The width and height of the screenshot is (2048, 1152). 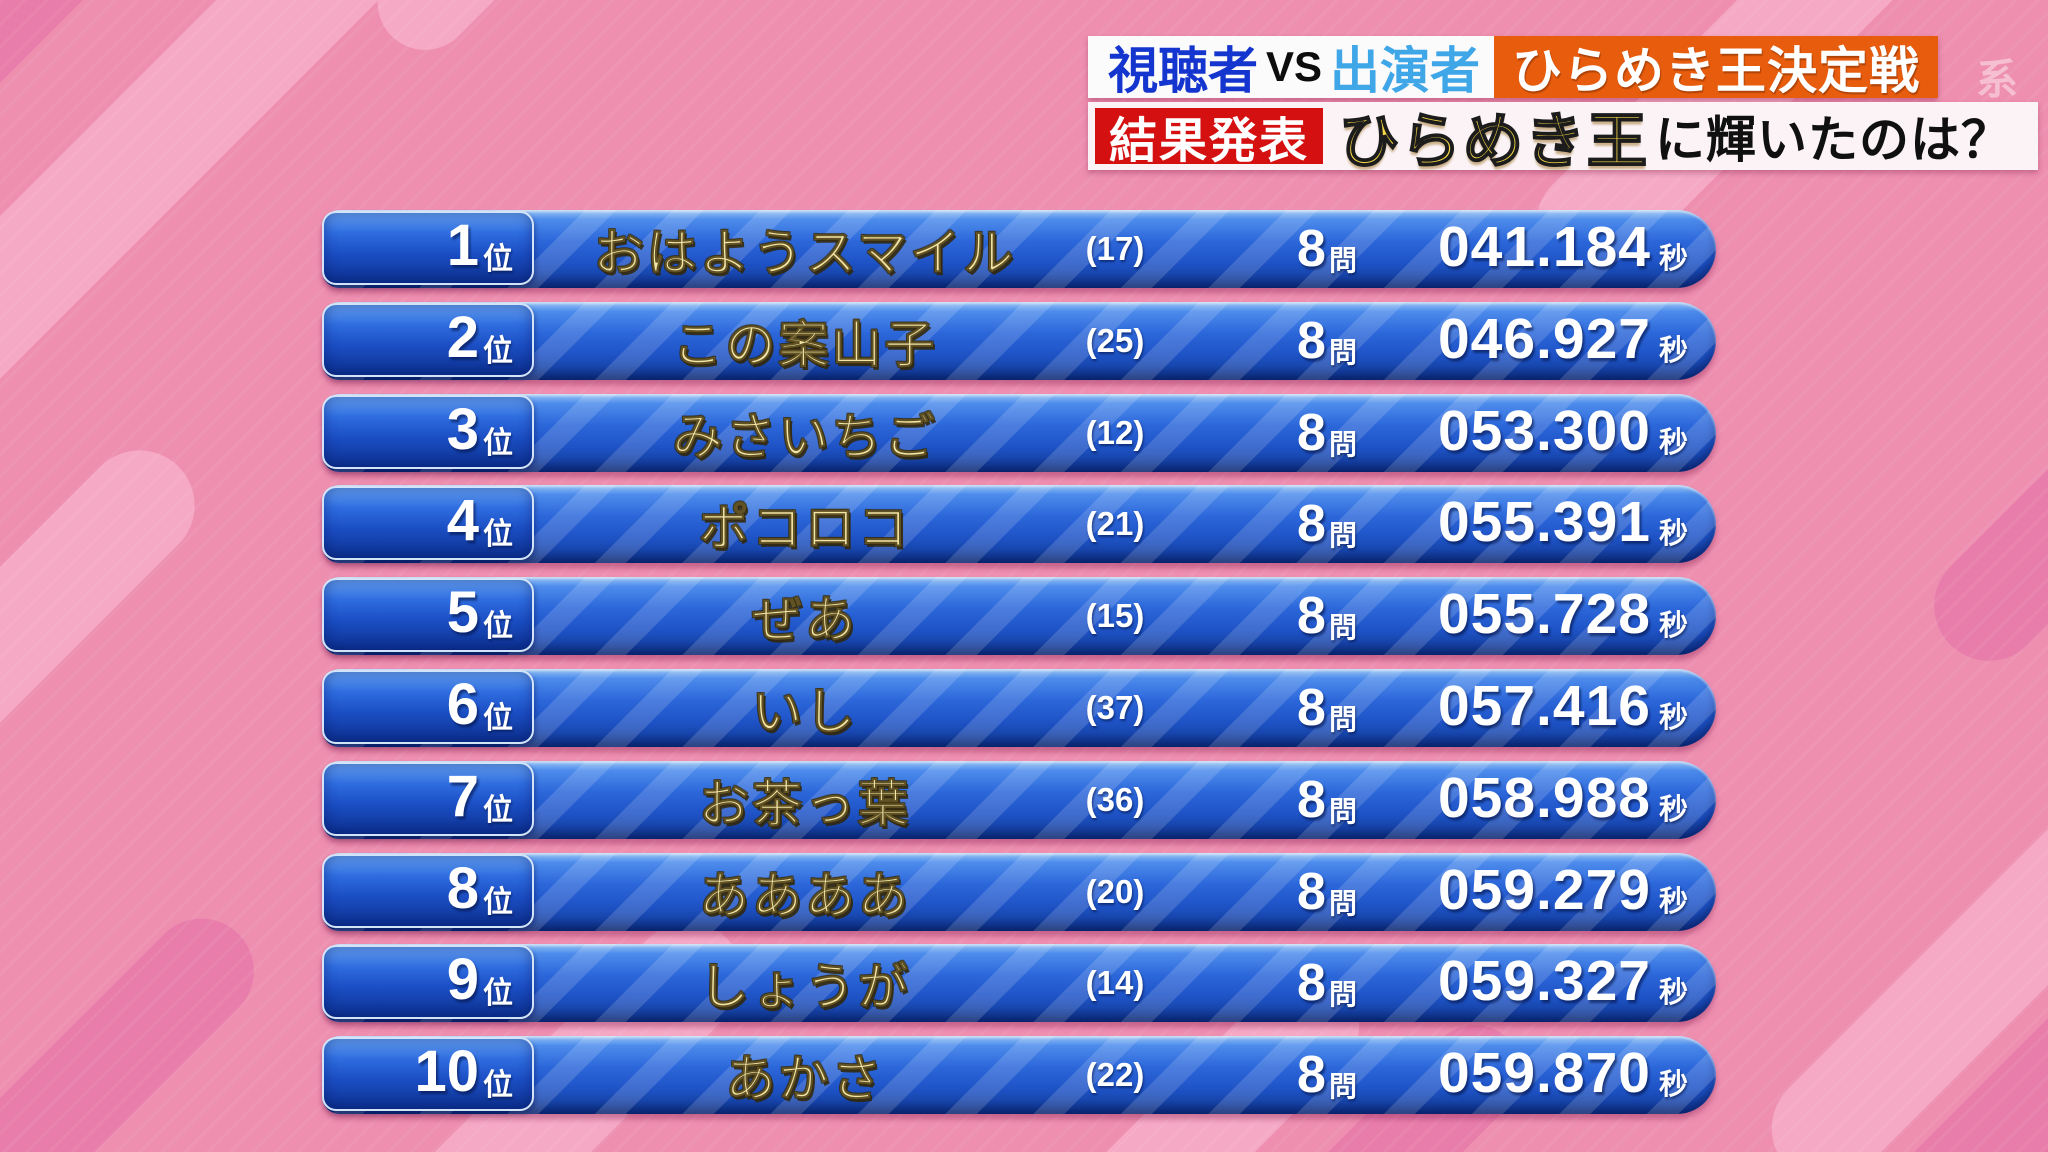 I want to click on rank-badge: 6 位, so click(x=428, y=707).